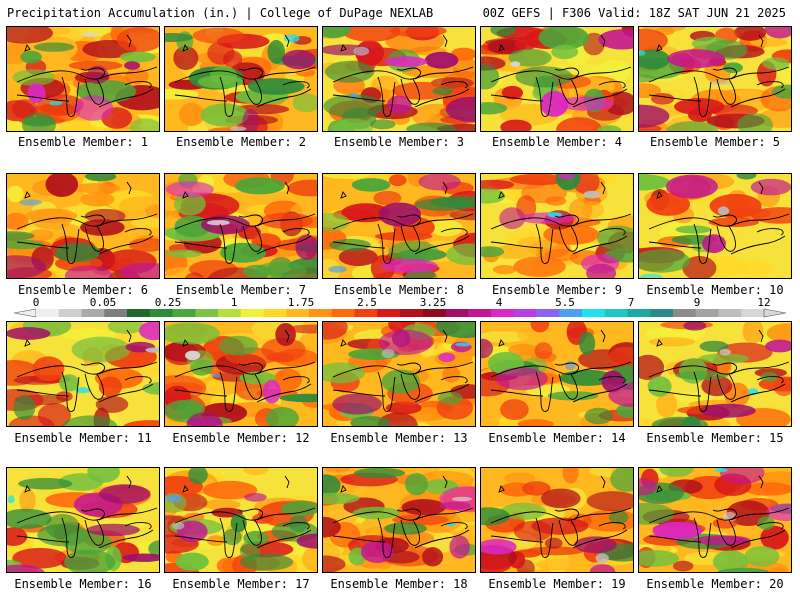 This screenshot has height=600, width=800. What do you see at coordinates (697, 302) in the screenshot?
I see `colorbar-tick-label: 9` at bounding box center [697, 302].